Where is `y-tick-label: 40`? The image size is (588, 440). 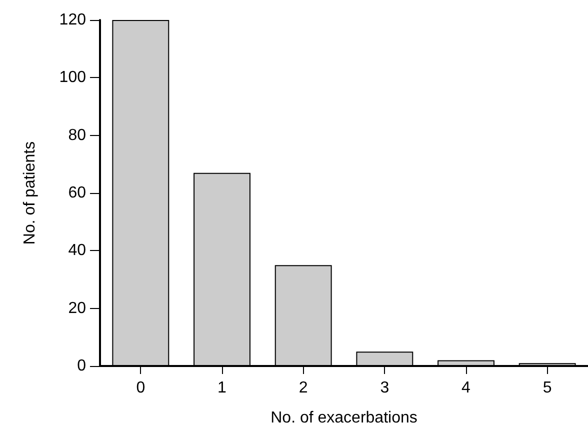
y-tick-label: 40 is located at coordinates (77, 251).